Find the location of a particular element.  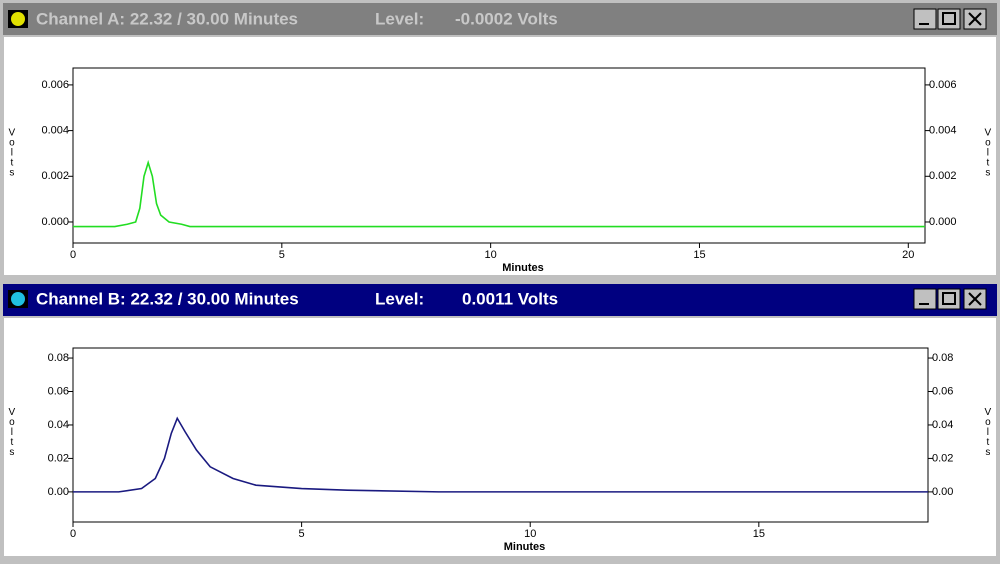

level-value: -0.0002 Volts is located at coordinates (506, 18).